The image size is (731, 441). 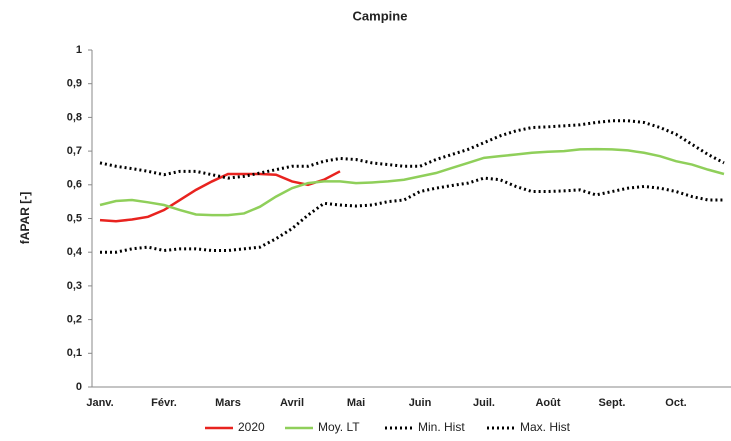 I want to click on legend-label: Moy. LT, so click(x=339, y=427).